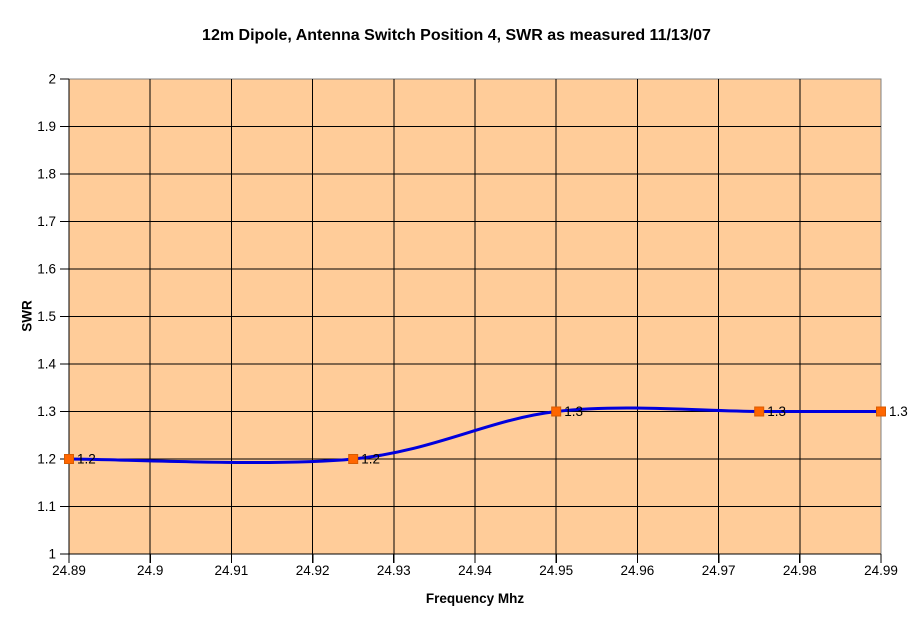 The height and width of the screenshot is (624, 913). What do you see at coordinates (638, 570) in the screenshot?
I see `x-tick-label: 24.96` at bounding box center [638, 570].